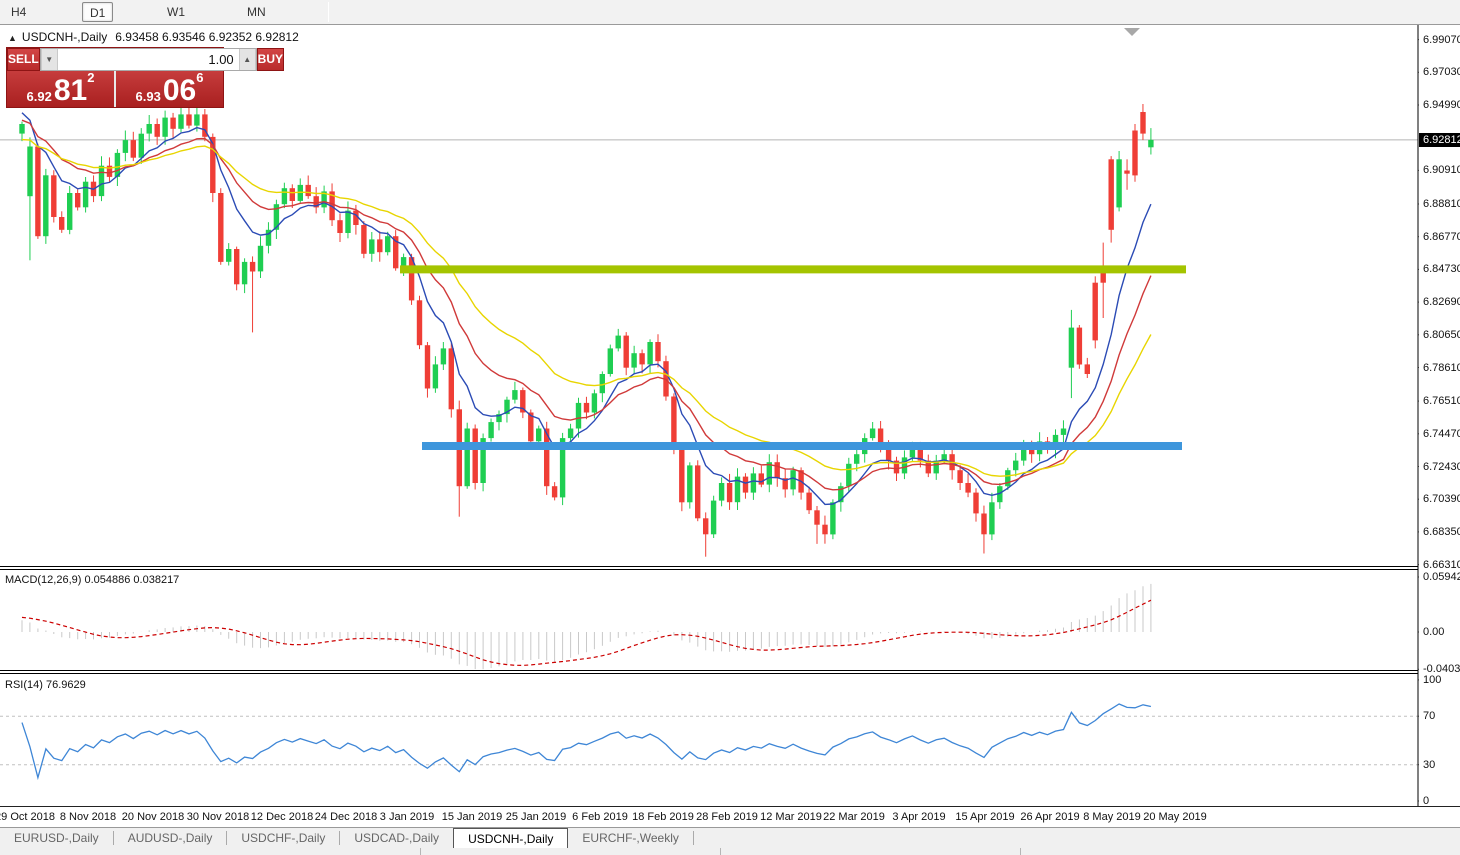 Image resolution: width=1460 pixels, height=855 pixels. I want to click on price-axis-label: 6.90910, so click(1441, 170).